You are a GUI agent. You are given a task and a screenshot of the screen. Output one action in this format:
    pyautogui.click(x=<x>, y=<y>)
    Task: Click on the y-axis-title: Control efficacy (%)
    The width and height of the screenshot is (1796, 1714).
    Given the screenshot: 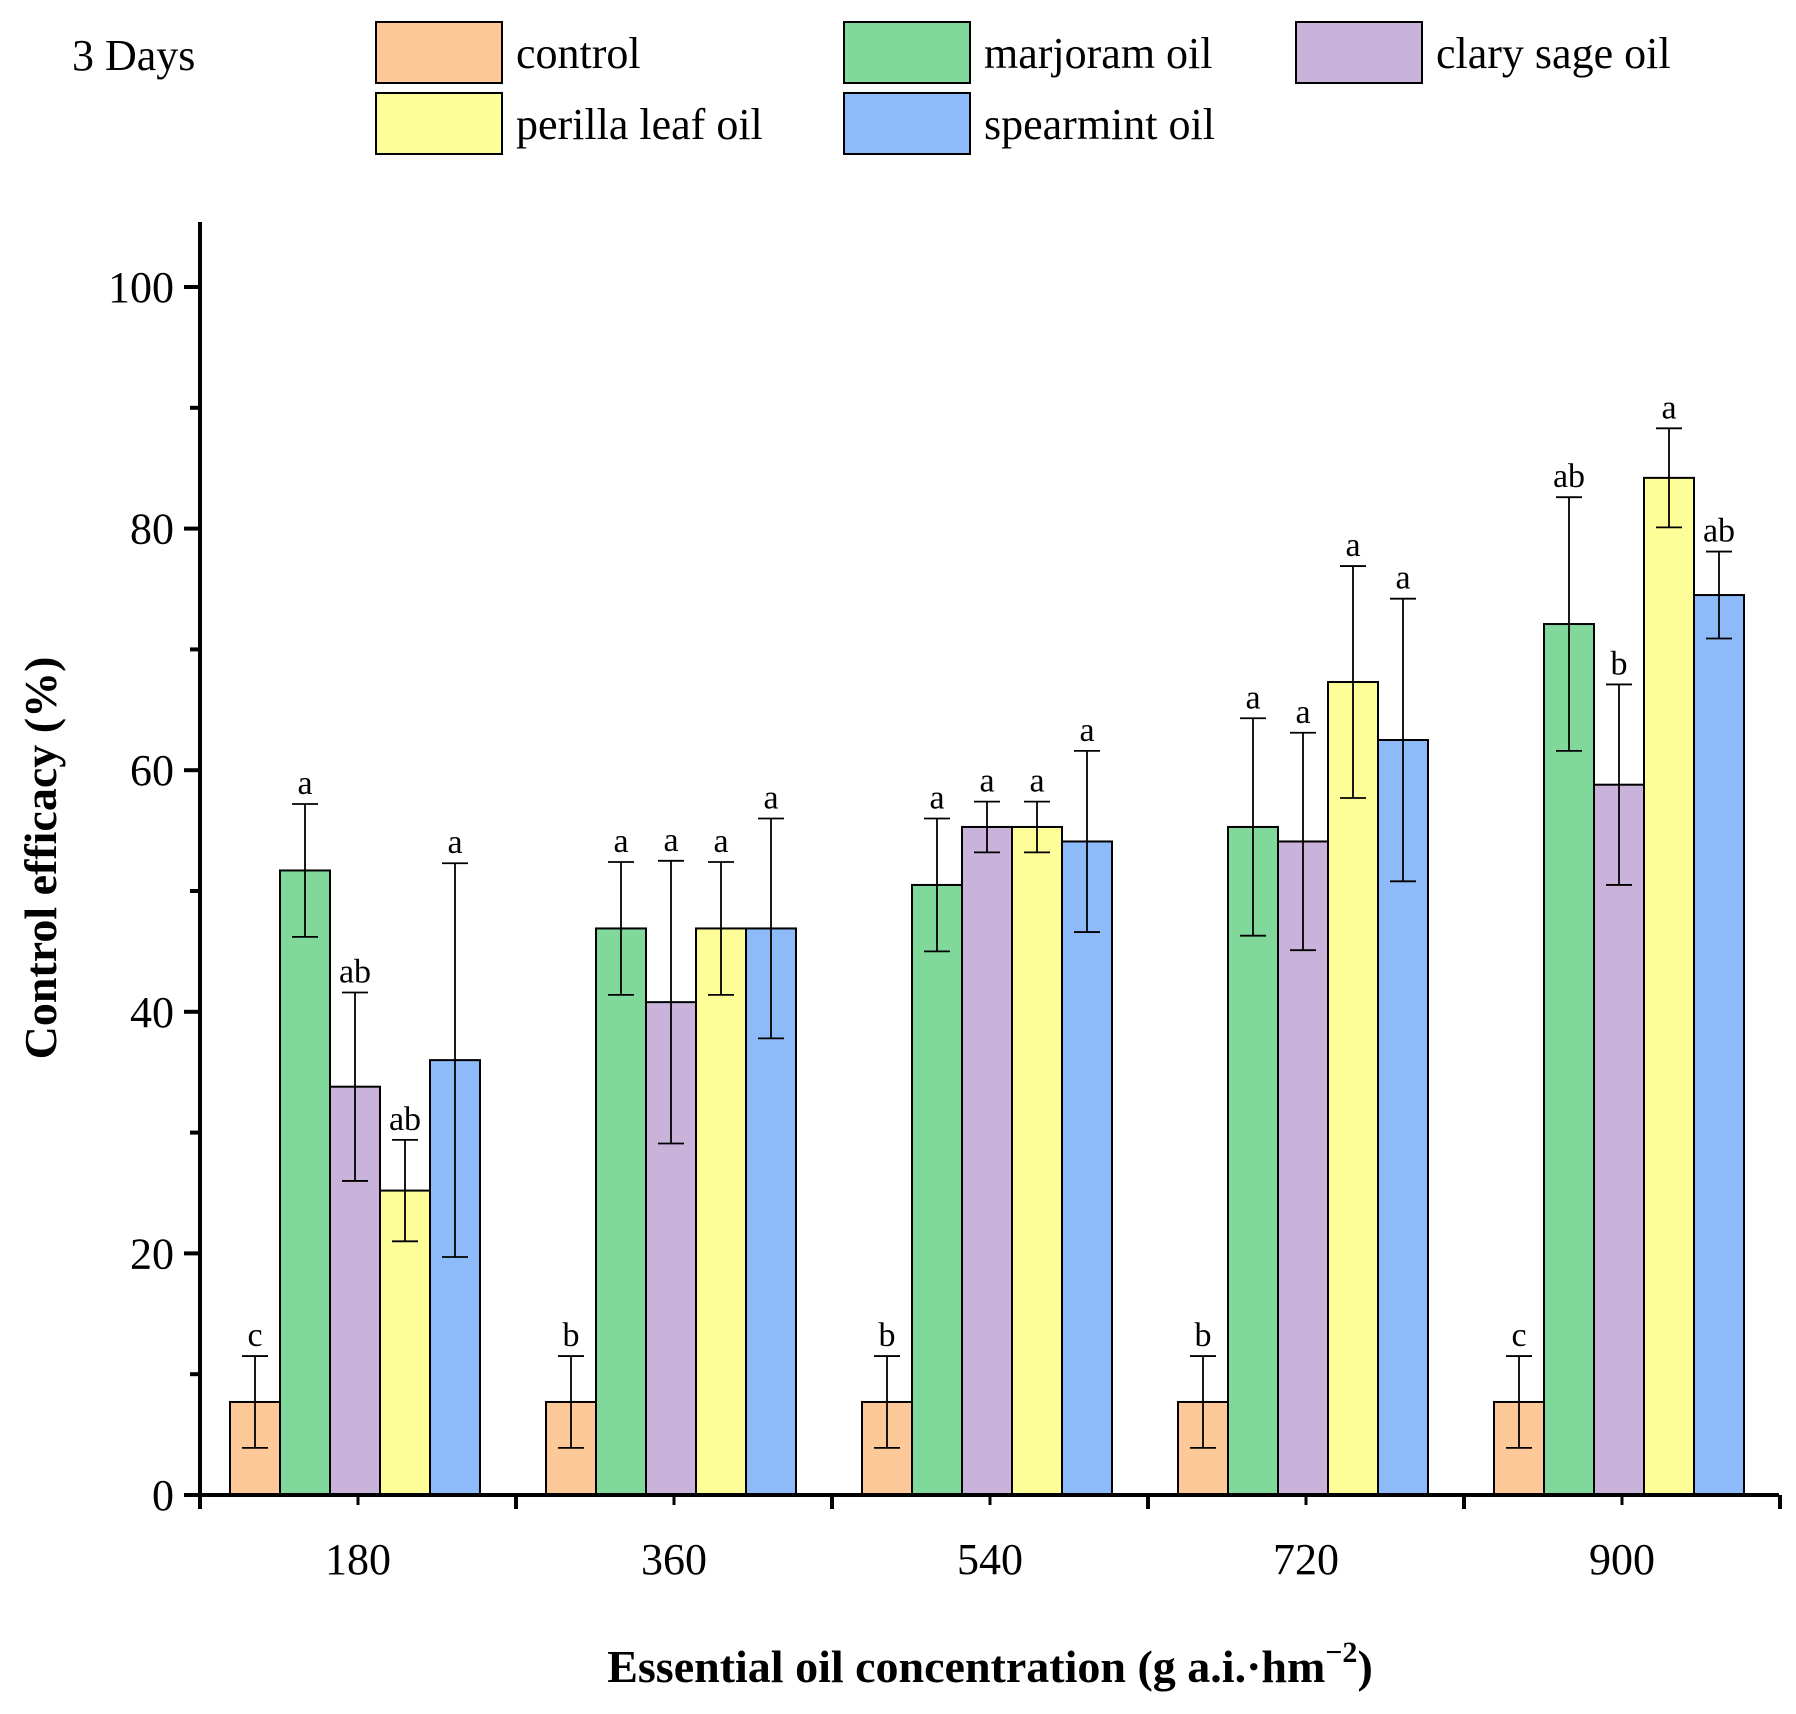 What is the action you would take?
    pyautogui.click(x=40, y=858)
    